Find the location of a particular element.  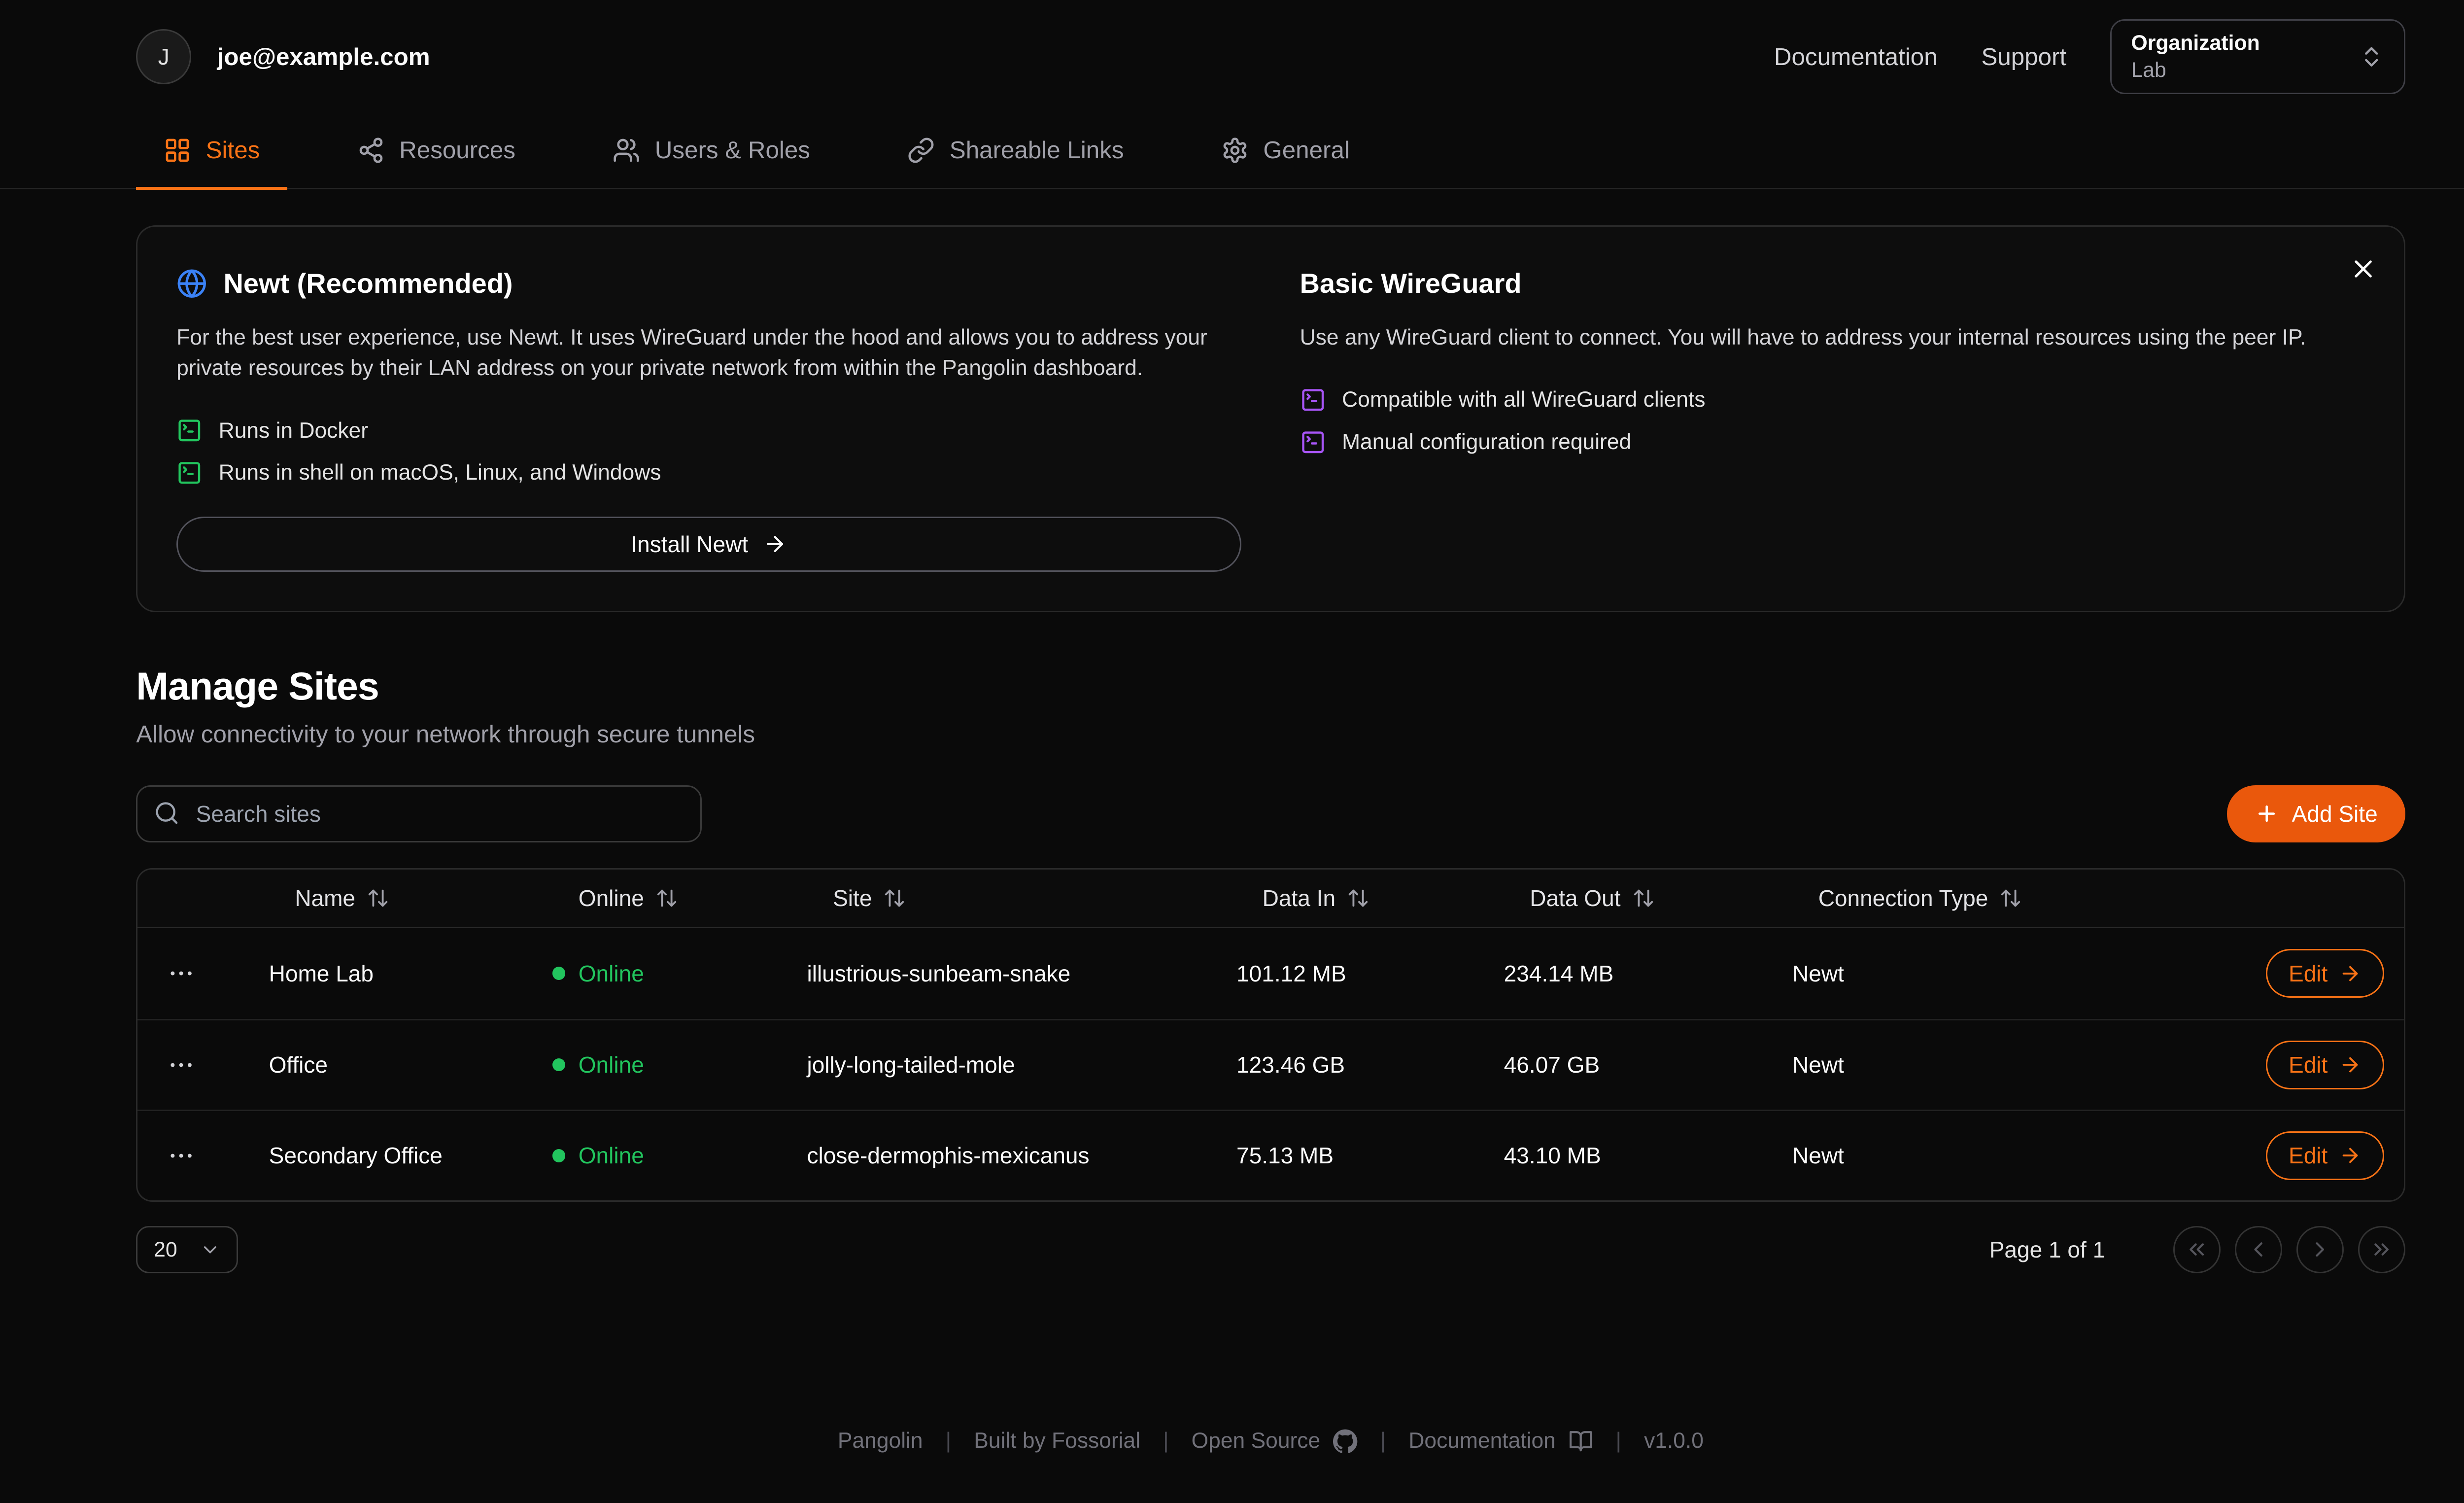

next-page-icon is located at coordinates (2320, 1249).